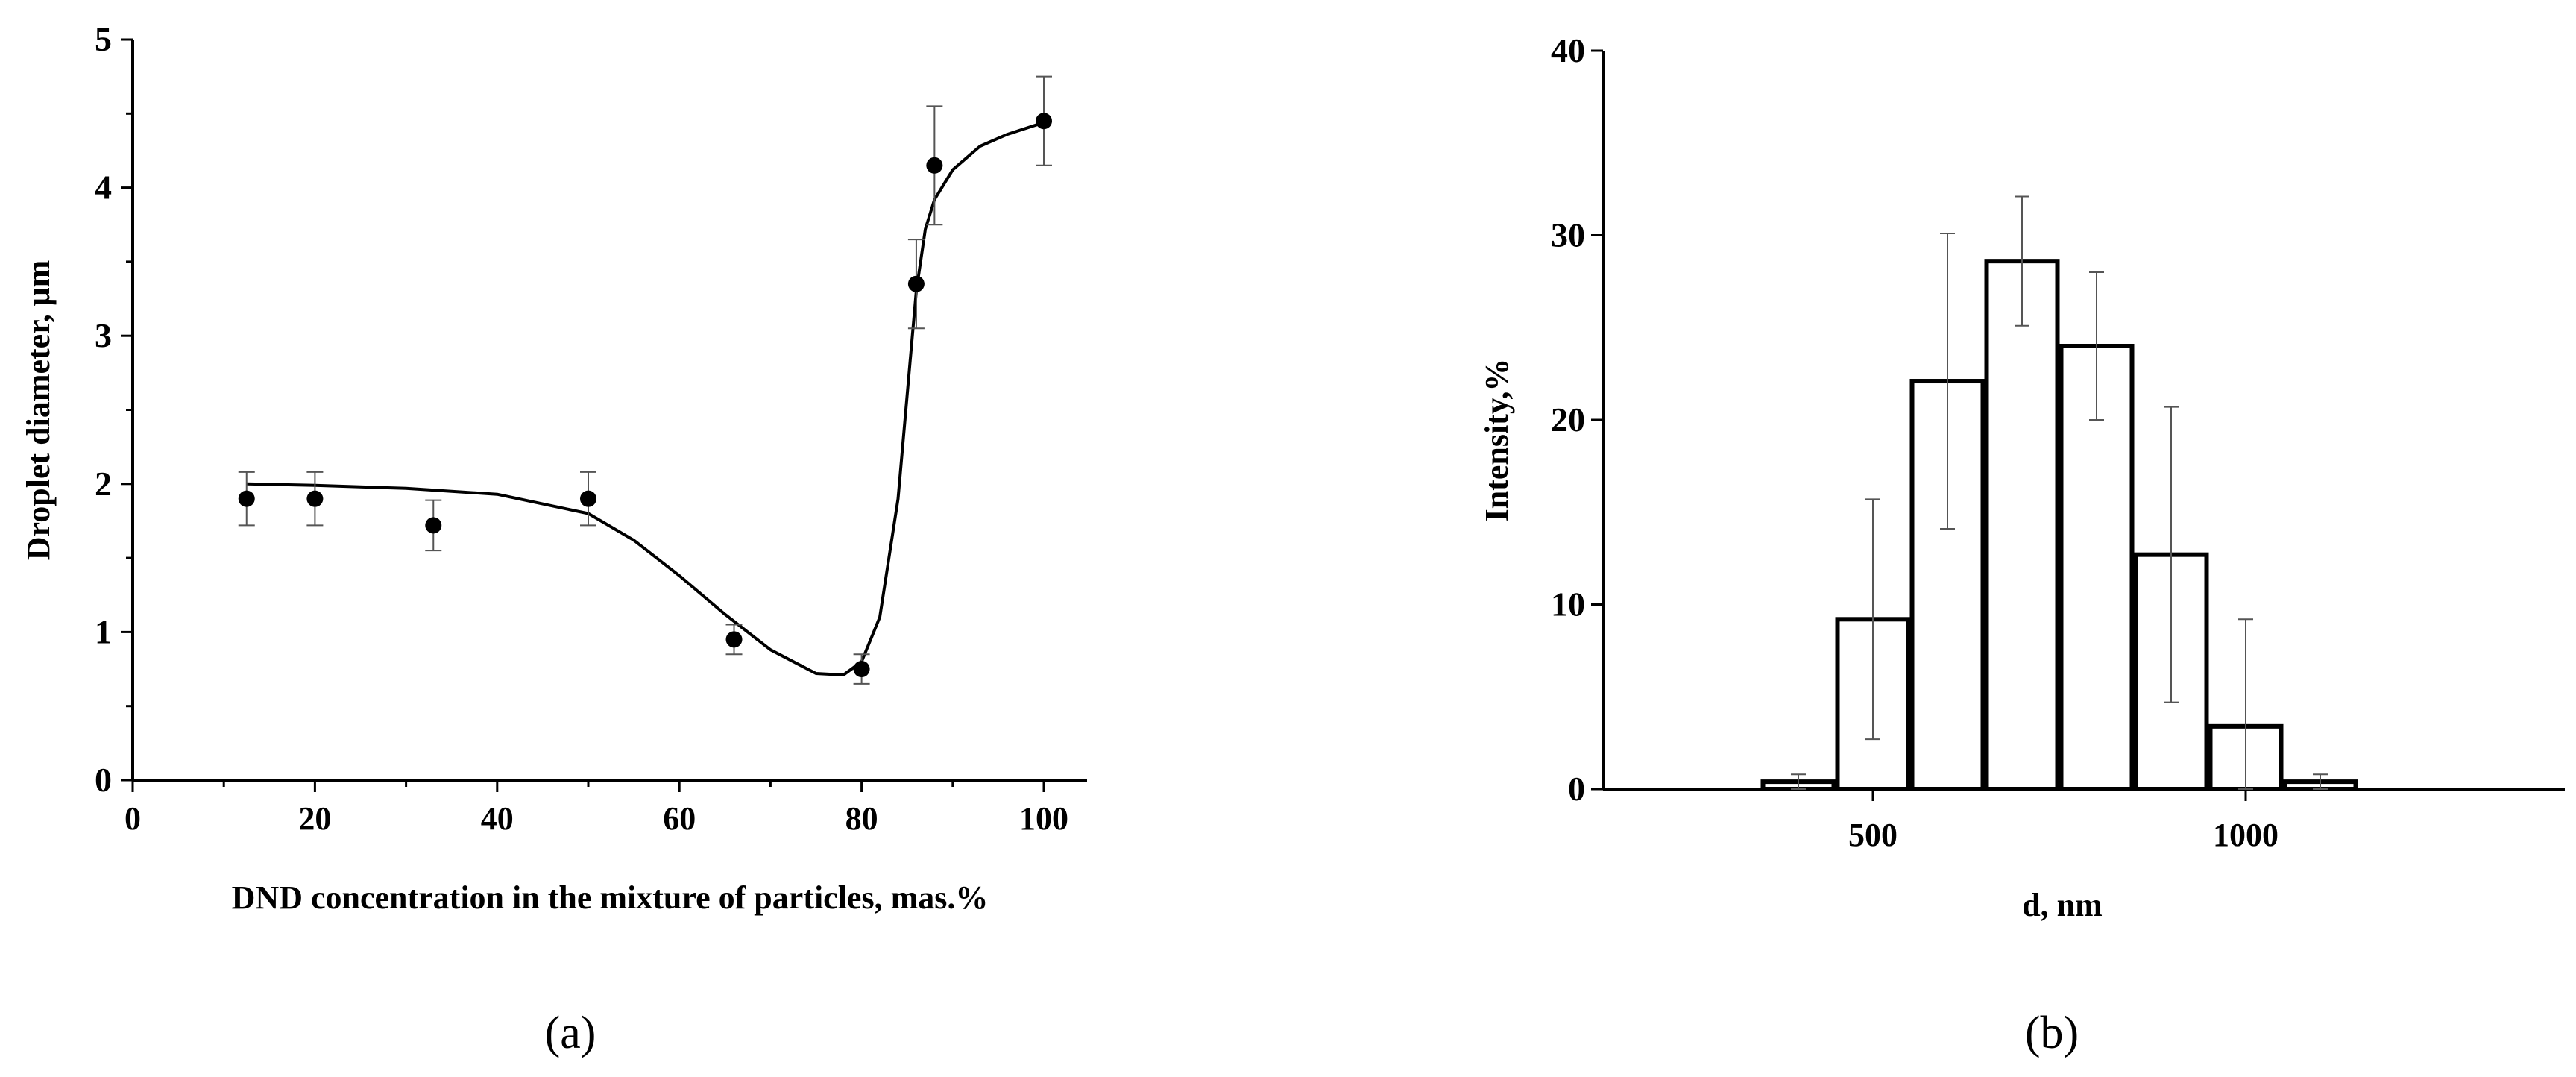 Image resolution: width=2576 pixels, height=1077 pixels. Describe the element at coordinates (679, 819) in the screenshot. I see `panel-a-x-tick-label: 60` at that location.